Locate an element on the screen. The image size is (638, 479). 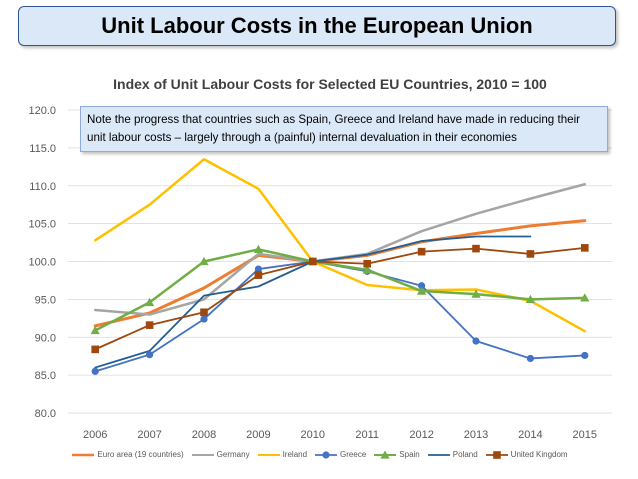
series-line-spain is located at coordinates (340, 290).